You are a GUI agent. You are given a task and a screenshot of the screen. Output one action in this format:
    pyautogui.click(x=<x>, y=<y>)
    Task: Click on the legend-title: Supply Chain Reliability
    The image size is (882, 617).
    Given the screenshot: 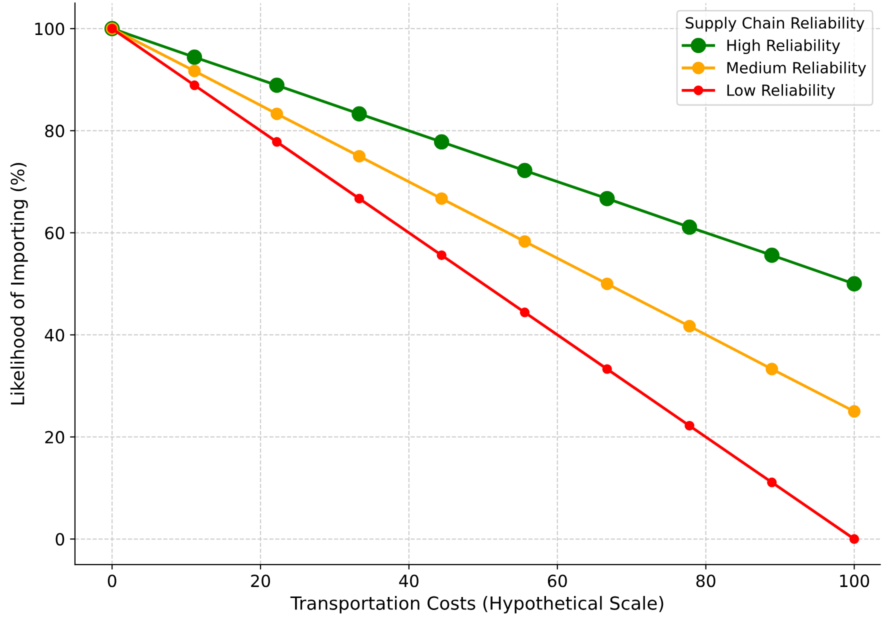 What is the action you would take?
    pyautogui.click(x=775, y=24)
    